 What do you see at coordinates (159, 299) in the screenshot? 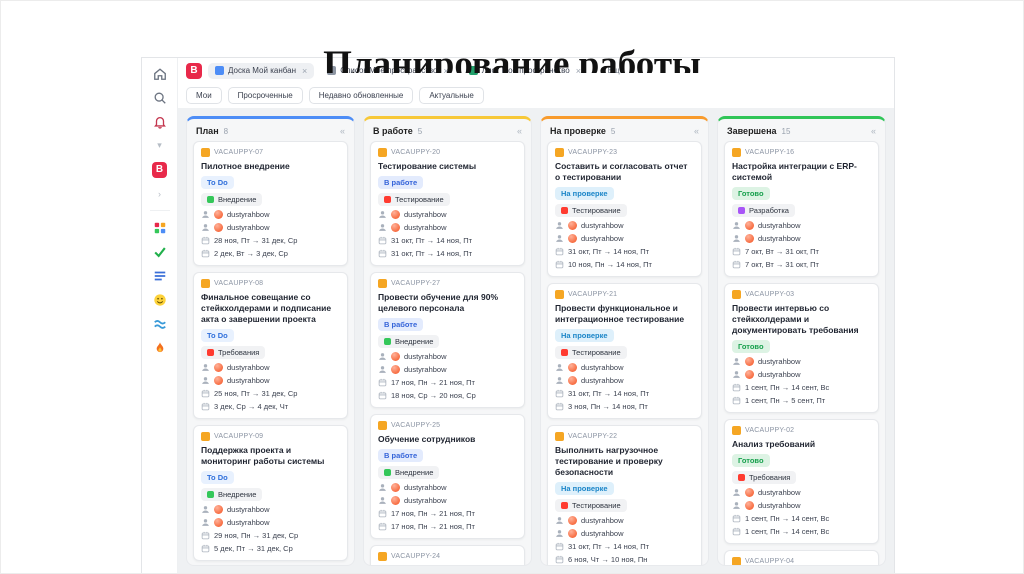
I see `smile-icon` at bounding box center [159, 299].